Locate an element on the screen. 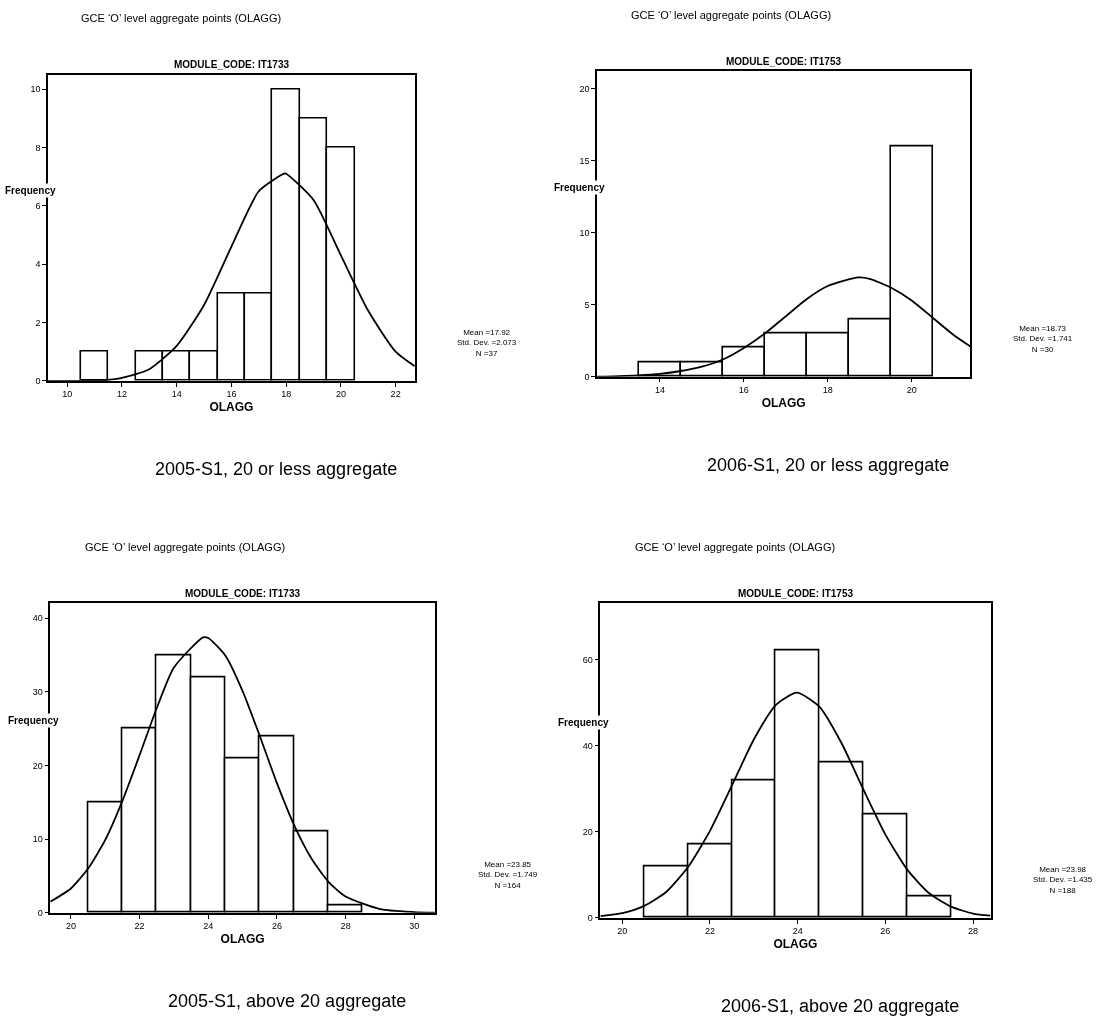 This screenshot has height=1026, width=1118. y-tick-label: 2 is located at coordinates (38, 322).